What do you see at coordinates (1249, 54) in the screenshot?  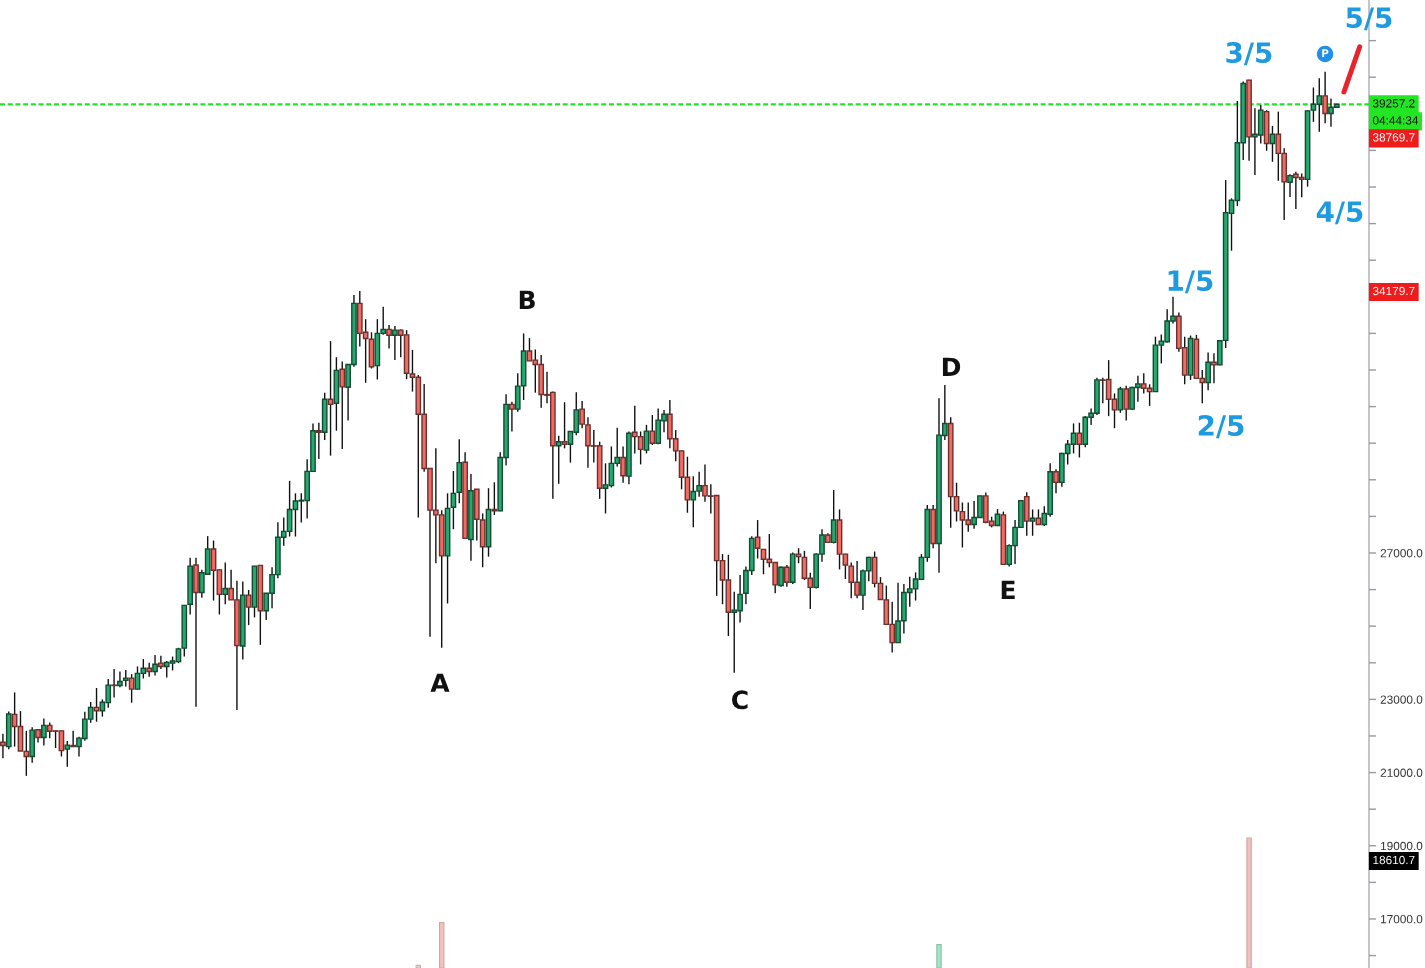 I see `annotation: 3/5` at bounding box center [1249, 54].